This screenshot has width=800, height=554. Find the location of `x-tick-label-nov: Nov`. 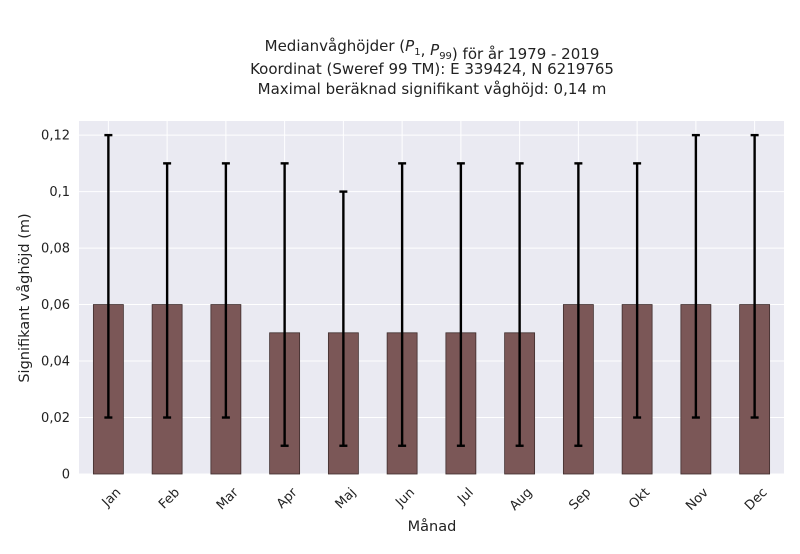

x-tick-label-nov: Nov is located at coordinates (697, 499).